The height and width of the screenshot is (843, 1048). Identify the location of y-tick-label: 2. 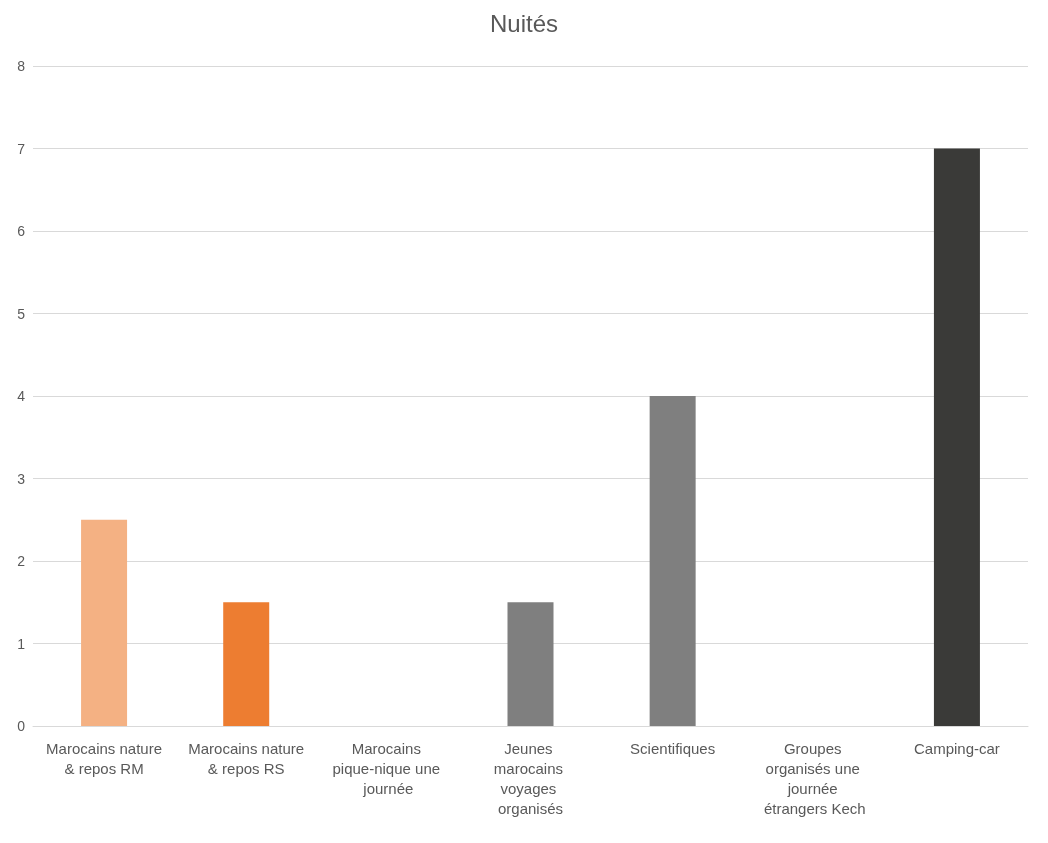
(21, 561).